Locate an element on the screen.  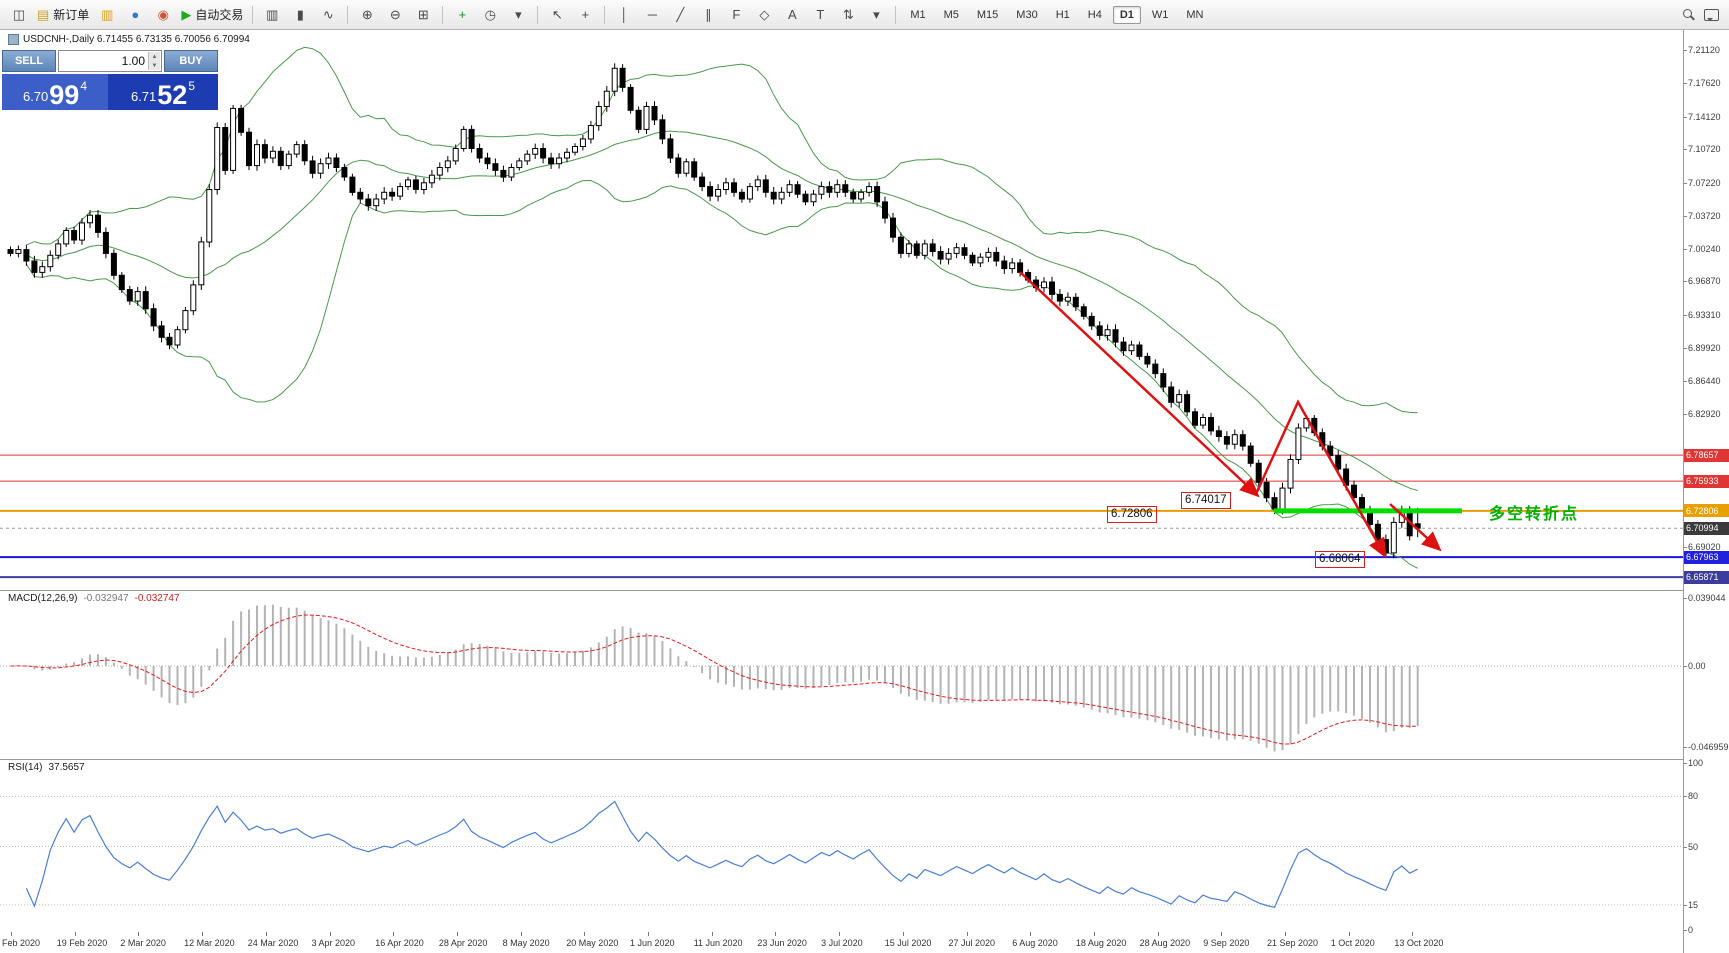
new-order-button: ▤ 新订单 is located at coordinates (63, 14).